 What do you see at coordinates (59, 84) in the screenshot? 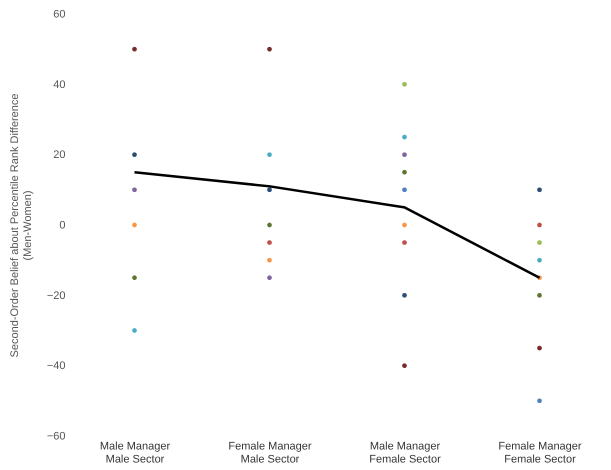
I see `y-tick-label: 40` at bounding box center [59, 84].